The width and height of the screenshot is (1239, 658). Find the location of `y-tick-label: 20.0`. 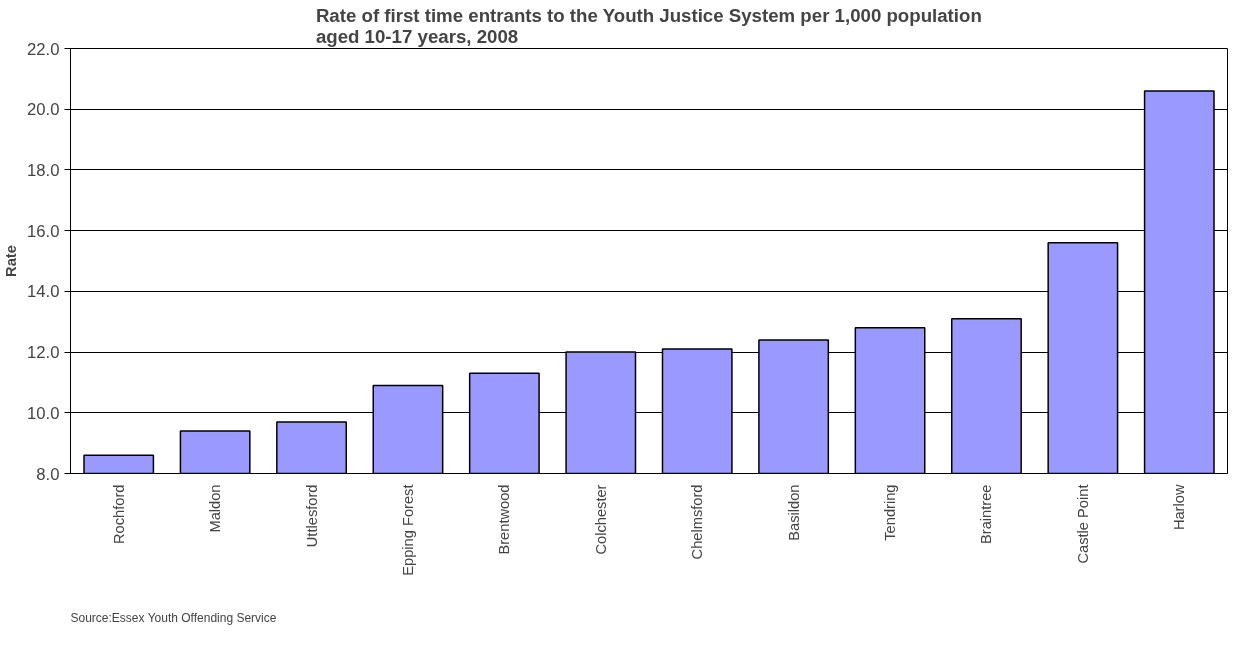

y-tick-label: 20.0 is located at coordinates (43, 110).